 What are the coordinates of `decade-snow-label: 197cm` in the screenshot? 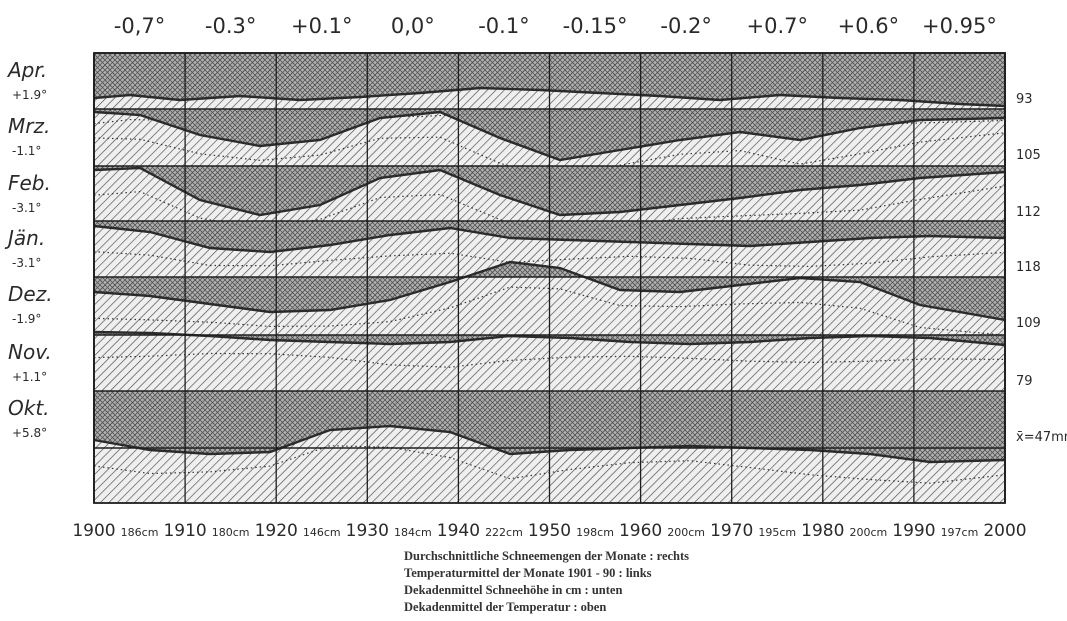 It's located at (960, 532).